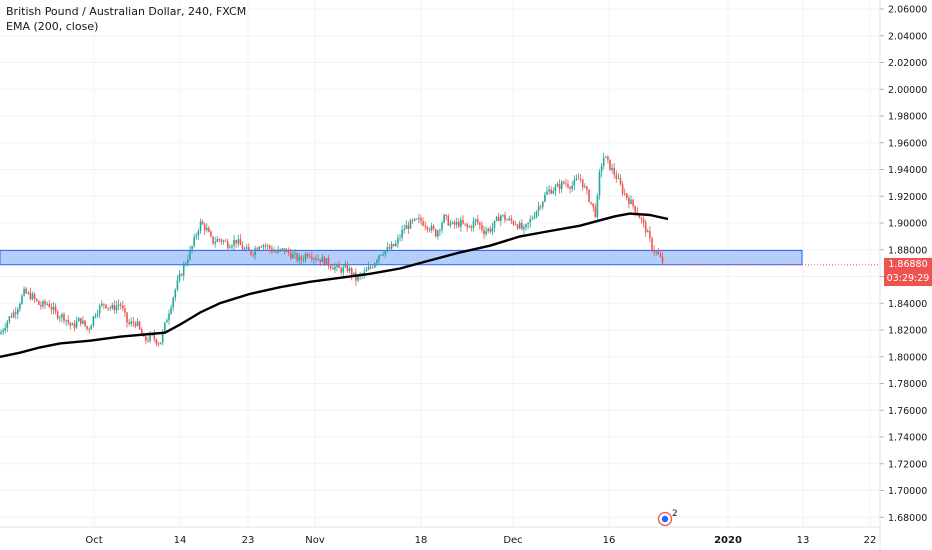 This screenshot has width=932, height=550. I want to click on indicator-title: EMA (200, close), so click(52, 26).